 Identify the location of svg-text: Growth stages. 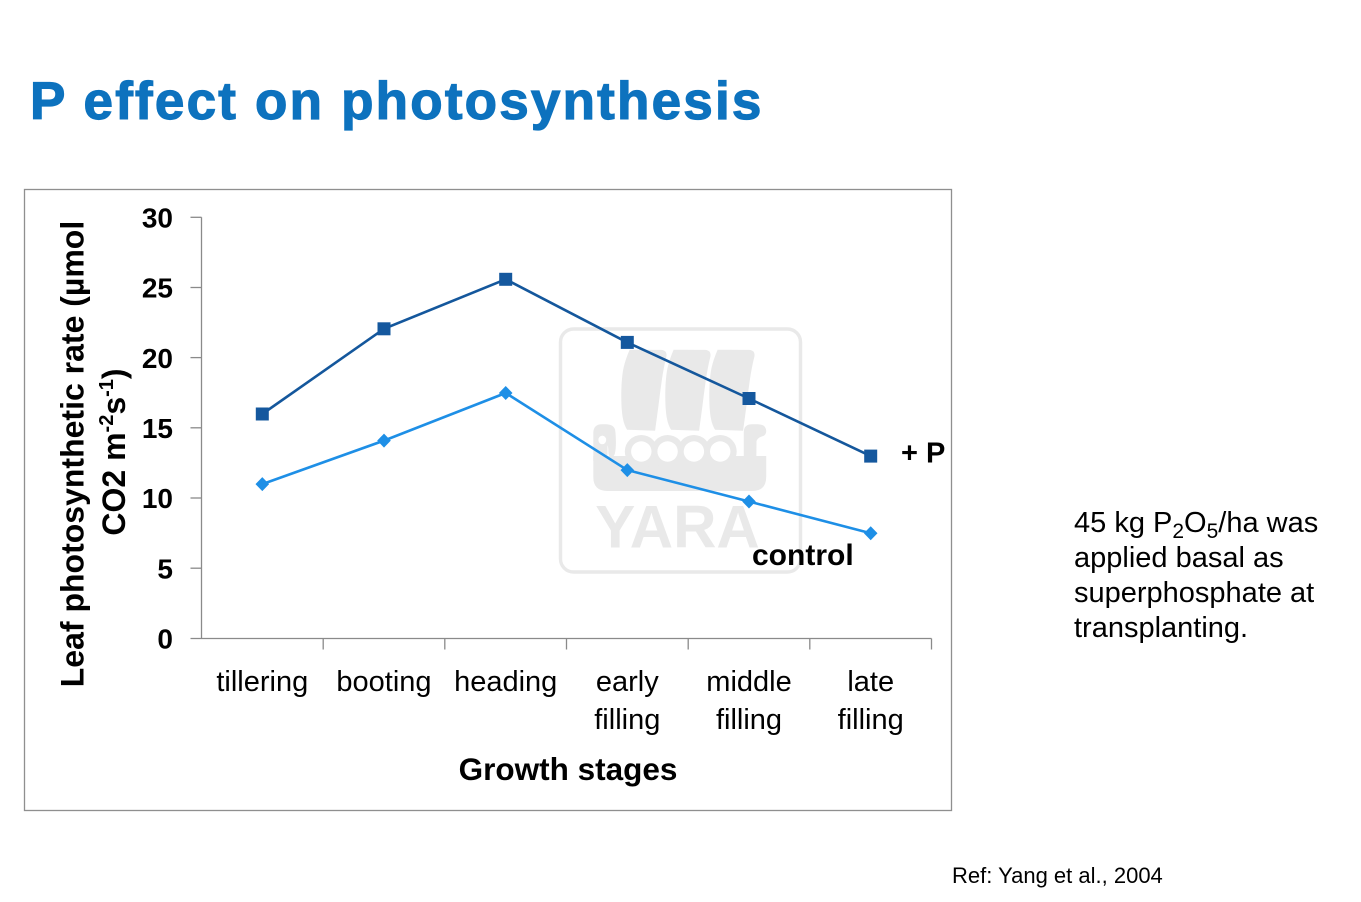
(568, 769).